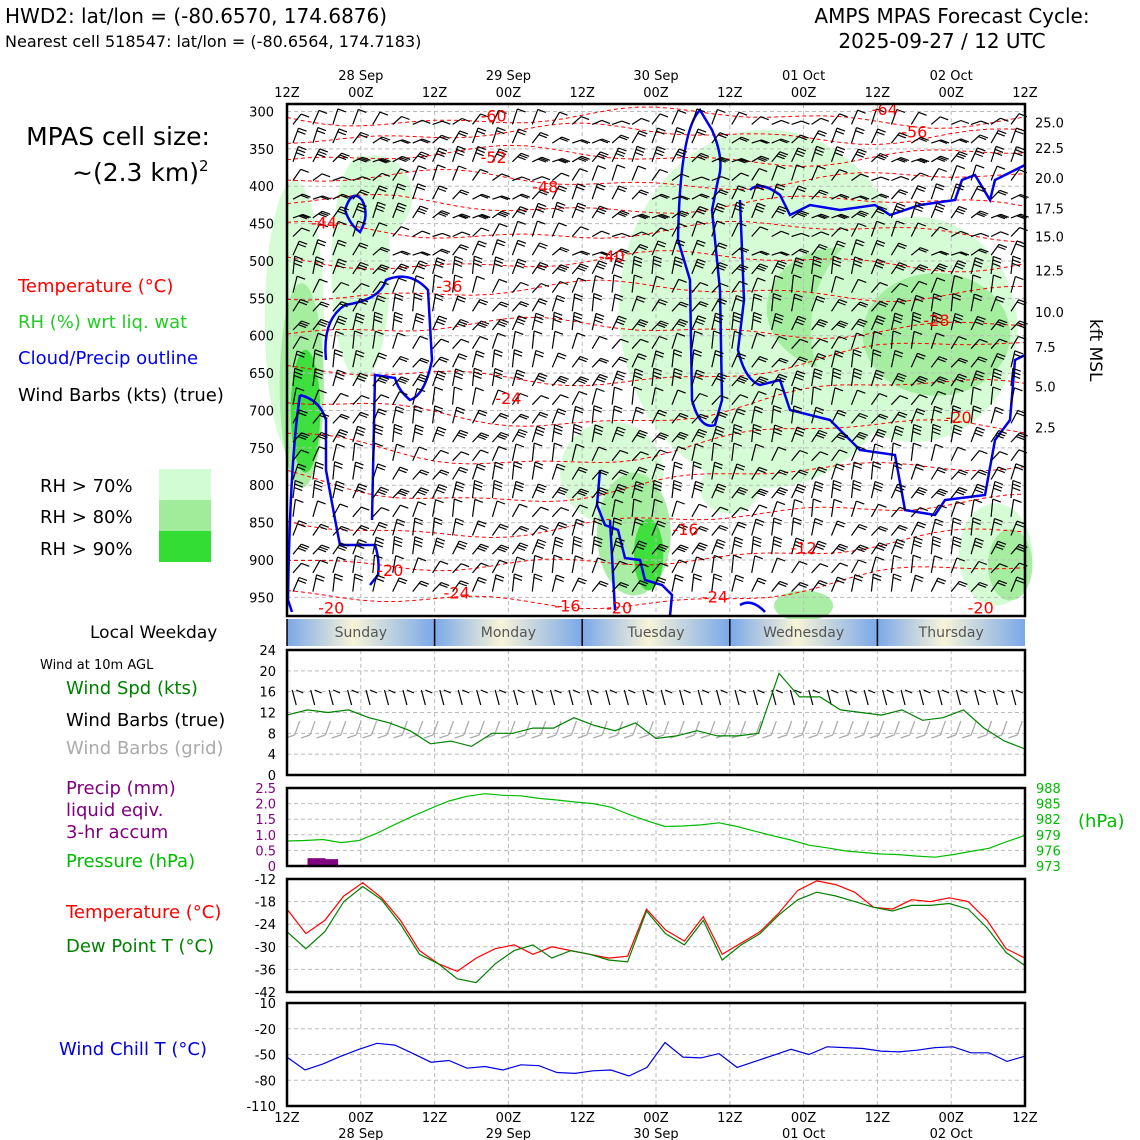 Image resolution: width=1140 pixels, height=1140 pixels. What do you see at coordinates (693, 729) in the screenshot?
I see `grid-wind-barb` at bounding box center [693, 729].